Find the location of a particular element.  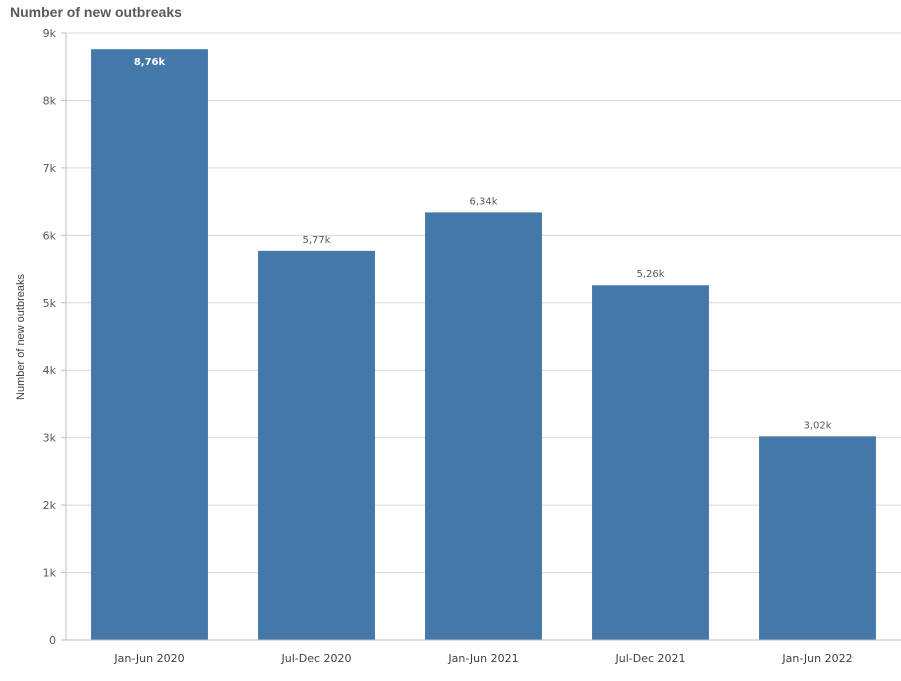

y-tick-label: 6k is located at coordinates (50, 235).